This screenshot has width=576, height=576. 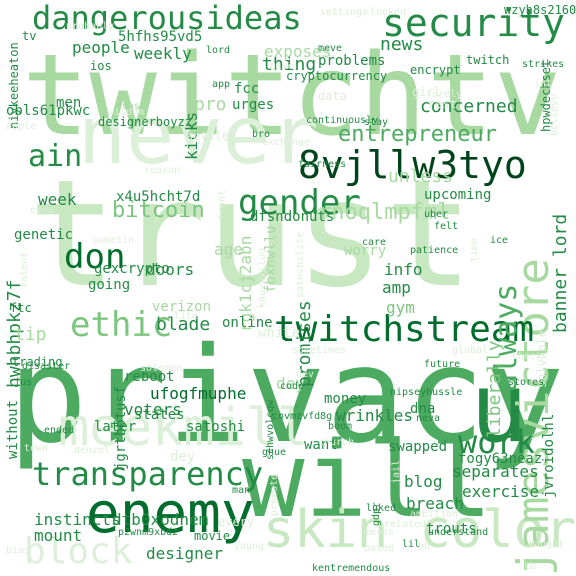 What do you see at coordinates (132, 269) in the screenshot?
I see `word-gexcrypto: gexcrypto` at bounding box center [132, 269].